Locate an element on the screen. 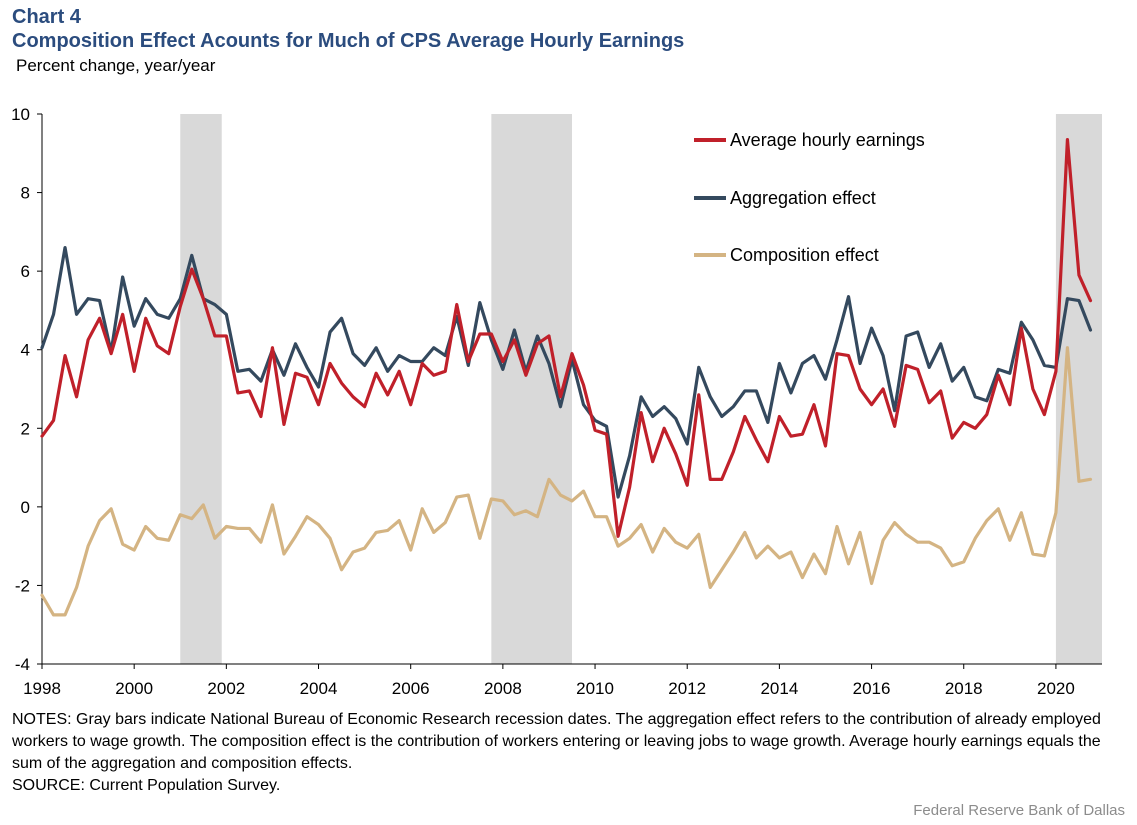 Image resolution: width=1137 pixels, height=825 pixels. x-tick-label: 2004 is located at coordinates (319, 688).